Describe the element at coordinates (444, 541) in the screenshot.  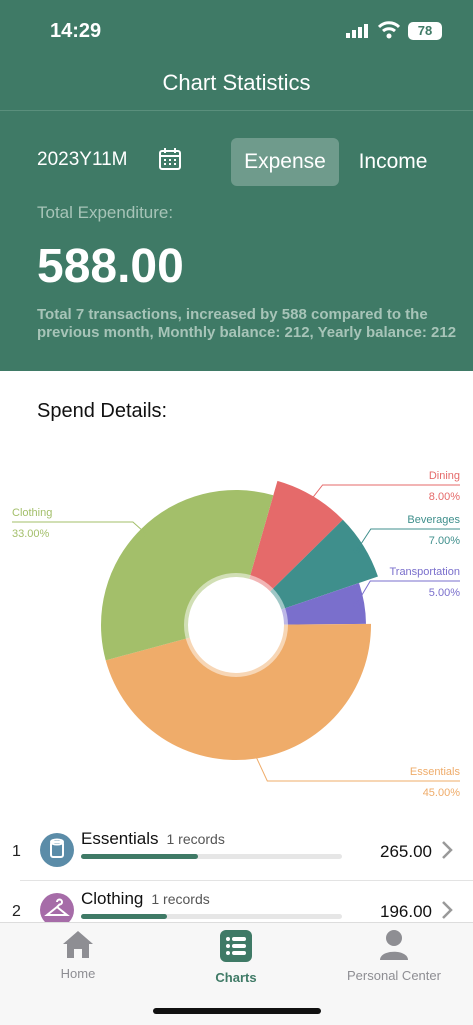
I see `slice-value-label: 7.00%` at that location.